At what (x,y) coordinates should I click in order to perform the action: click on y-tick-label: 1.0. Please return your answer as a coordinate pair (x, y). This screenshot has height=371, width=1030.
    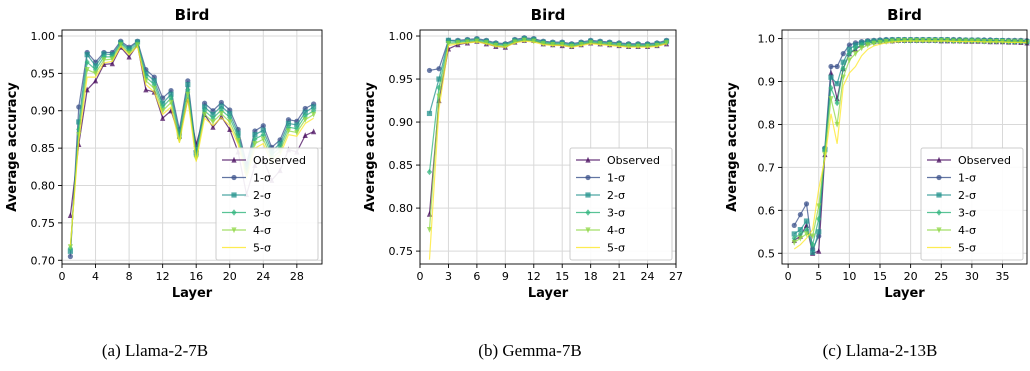
    Looking at the image, I should click on (767, 39).